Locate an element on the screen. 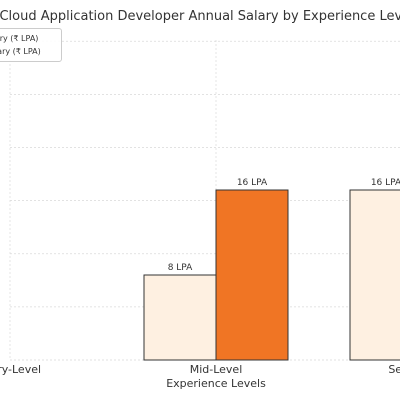  bar-label-min-1: 8 LPA is located at coordinates (180, 268).